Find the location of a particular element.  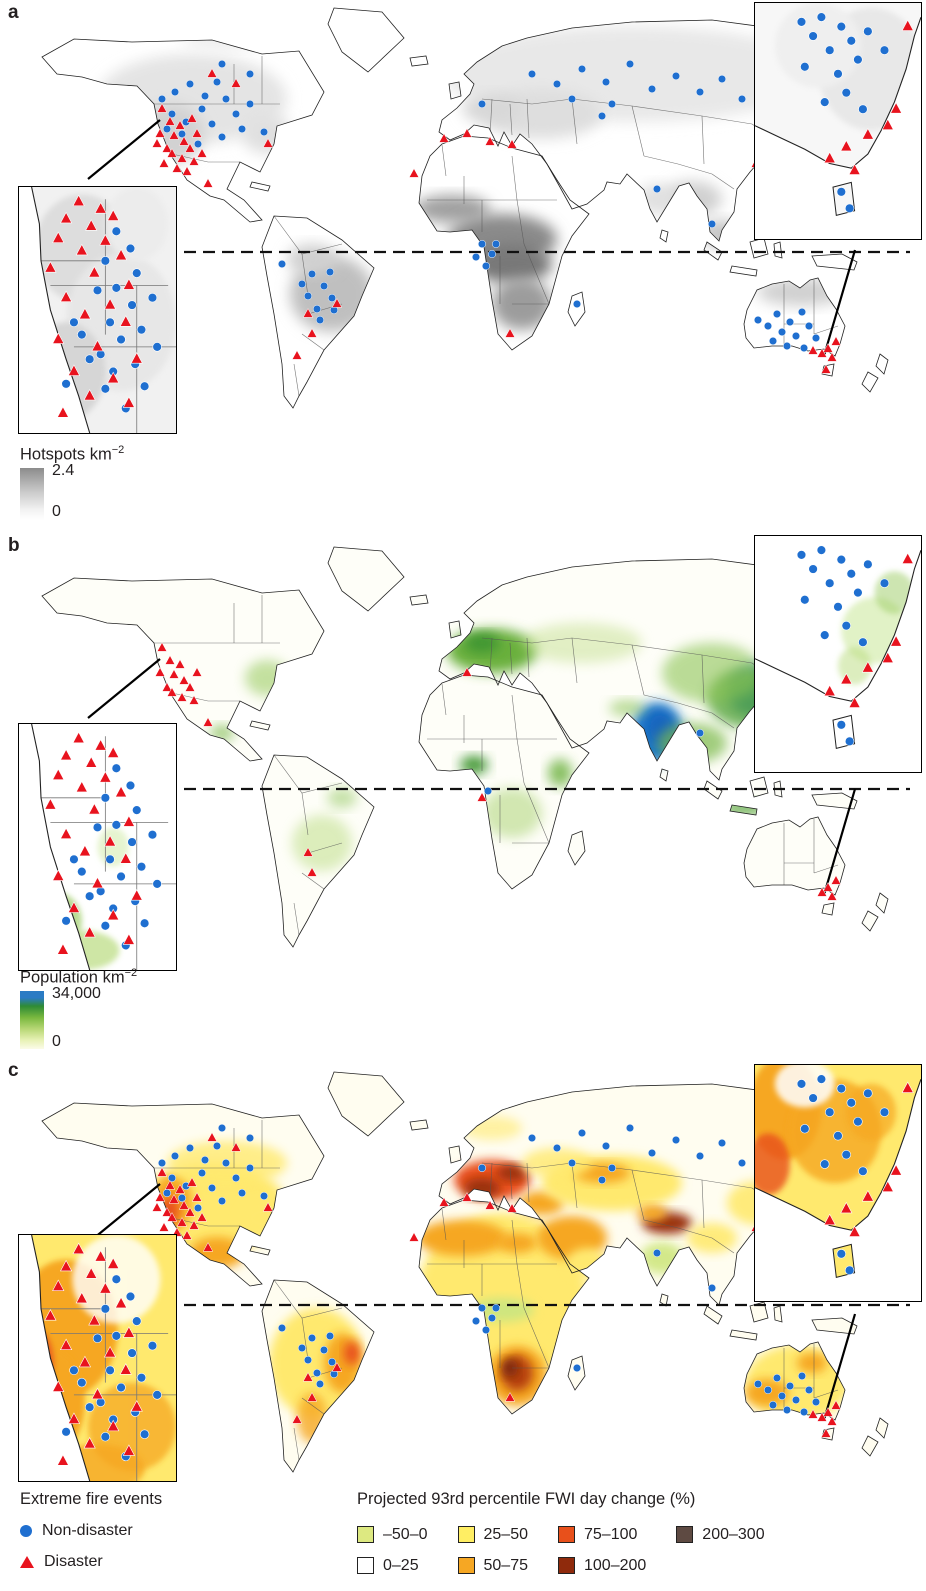

population-colorbar is located at coordinates (32, 1020).